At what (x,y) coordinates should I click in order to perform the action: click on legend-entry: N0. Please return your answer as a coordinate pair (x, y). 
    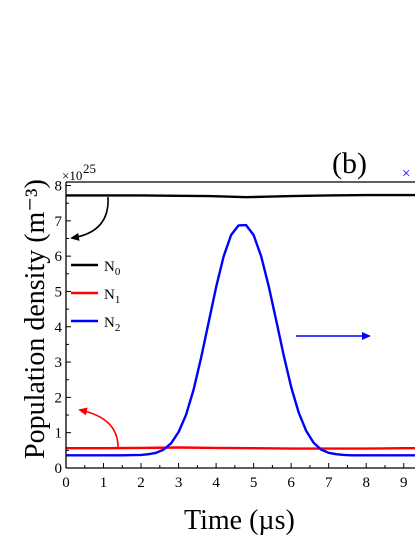
    Looking at the image, I should click on (96, 268).